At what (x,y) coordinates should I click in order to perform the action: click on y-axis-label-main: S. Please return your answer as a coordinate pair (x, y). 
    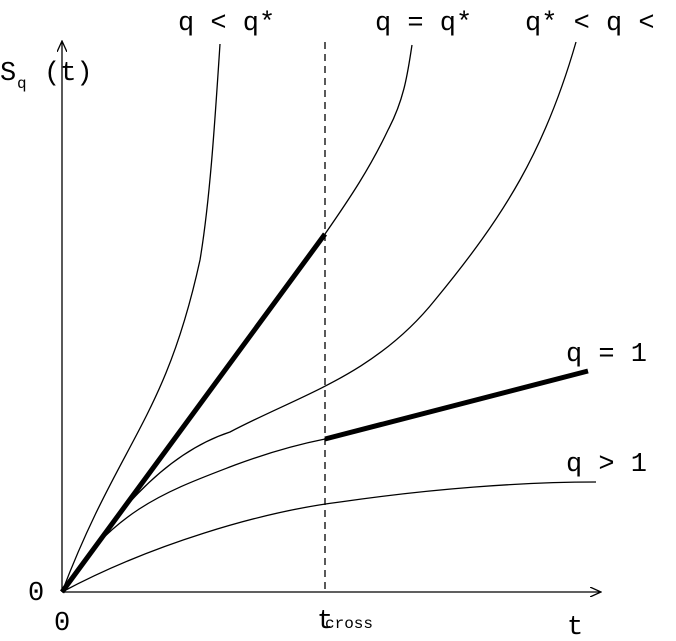
    Looking at the image, I should click on (8, 74).